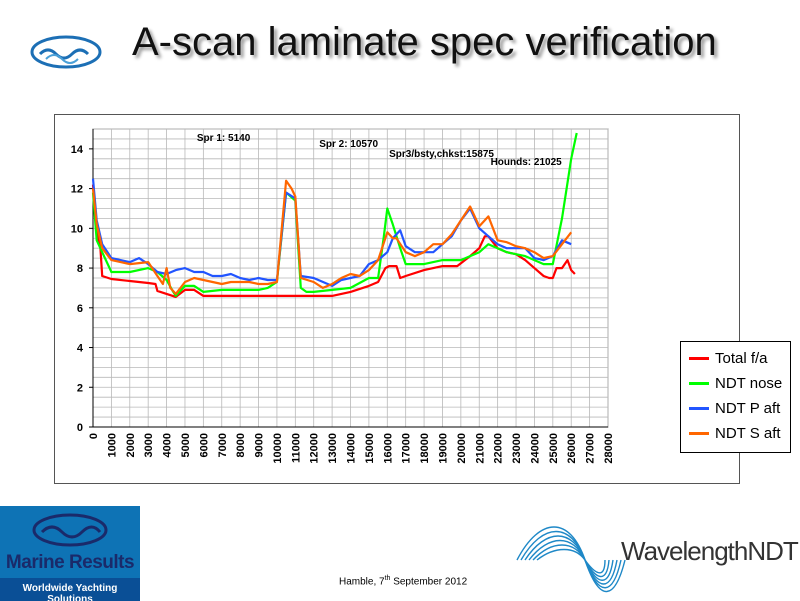  Describe the element at coordinates (70, 530) in the screenshot. I see `marine-results-wave-icon` at that location.